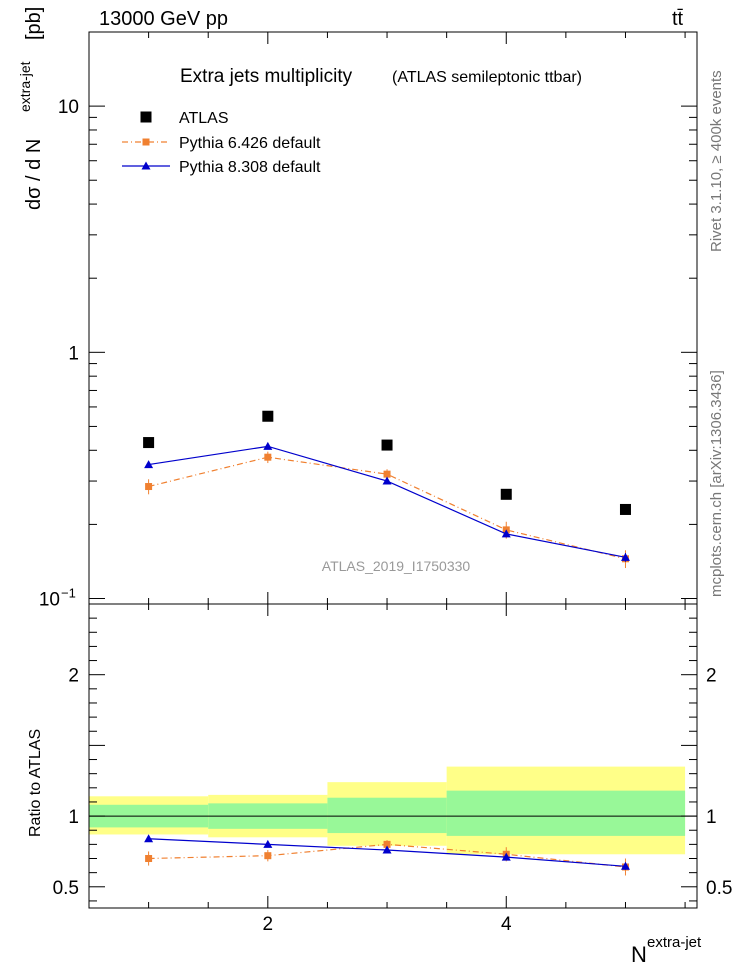  What do you see at coordinates (73, 817) in the screenshot?
I see `ratio-y-tick-label: 1` at bounding box center [73, 817].